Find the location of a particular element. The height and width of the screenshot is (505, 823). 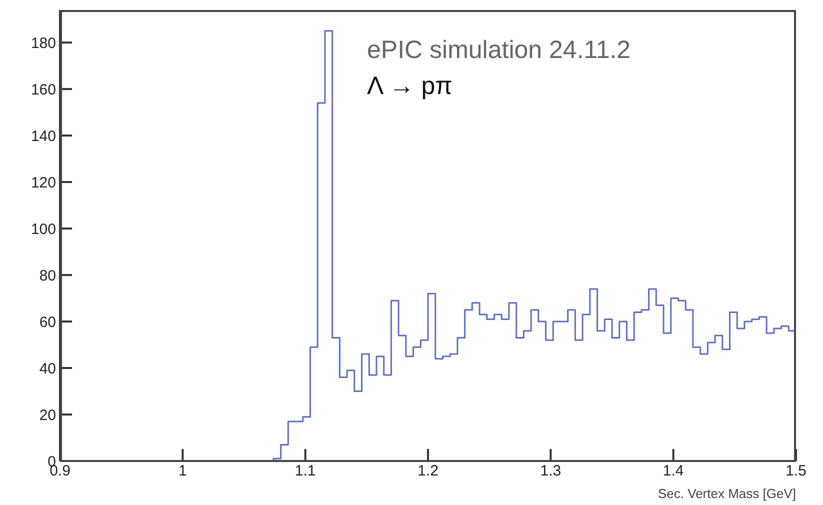

annotation: Λ → pπ is located at coordinates (409, 86).